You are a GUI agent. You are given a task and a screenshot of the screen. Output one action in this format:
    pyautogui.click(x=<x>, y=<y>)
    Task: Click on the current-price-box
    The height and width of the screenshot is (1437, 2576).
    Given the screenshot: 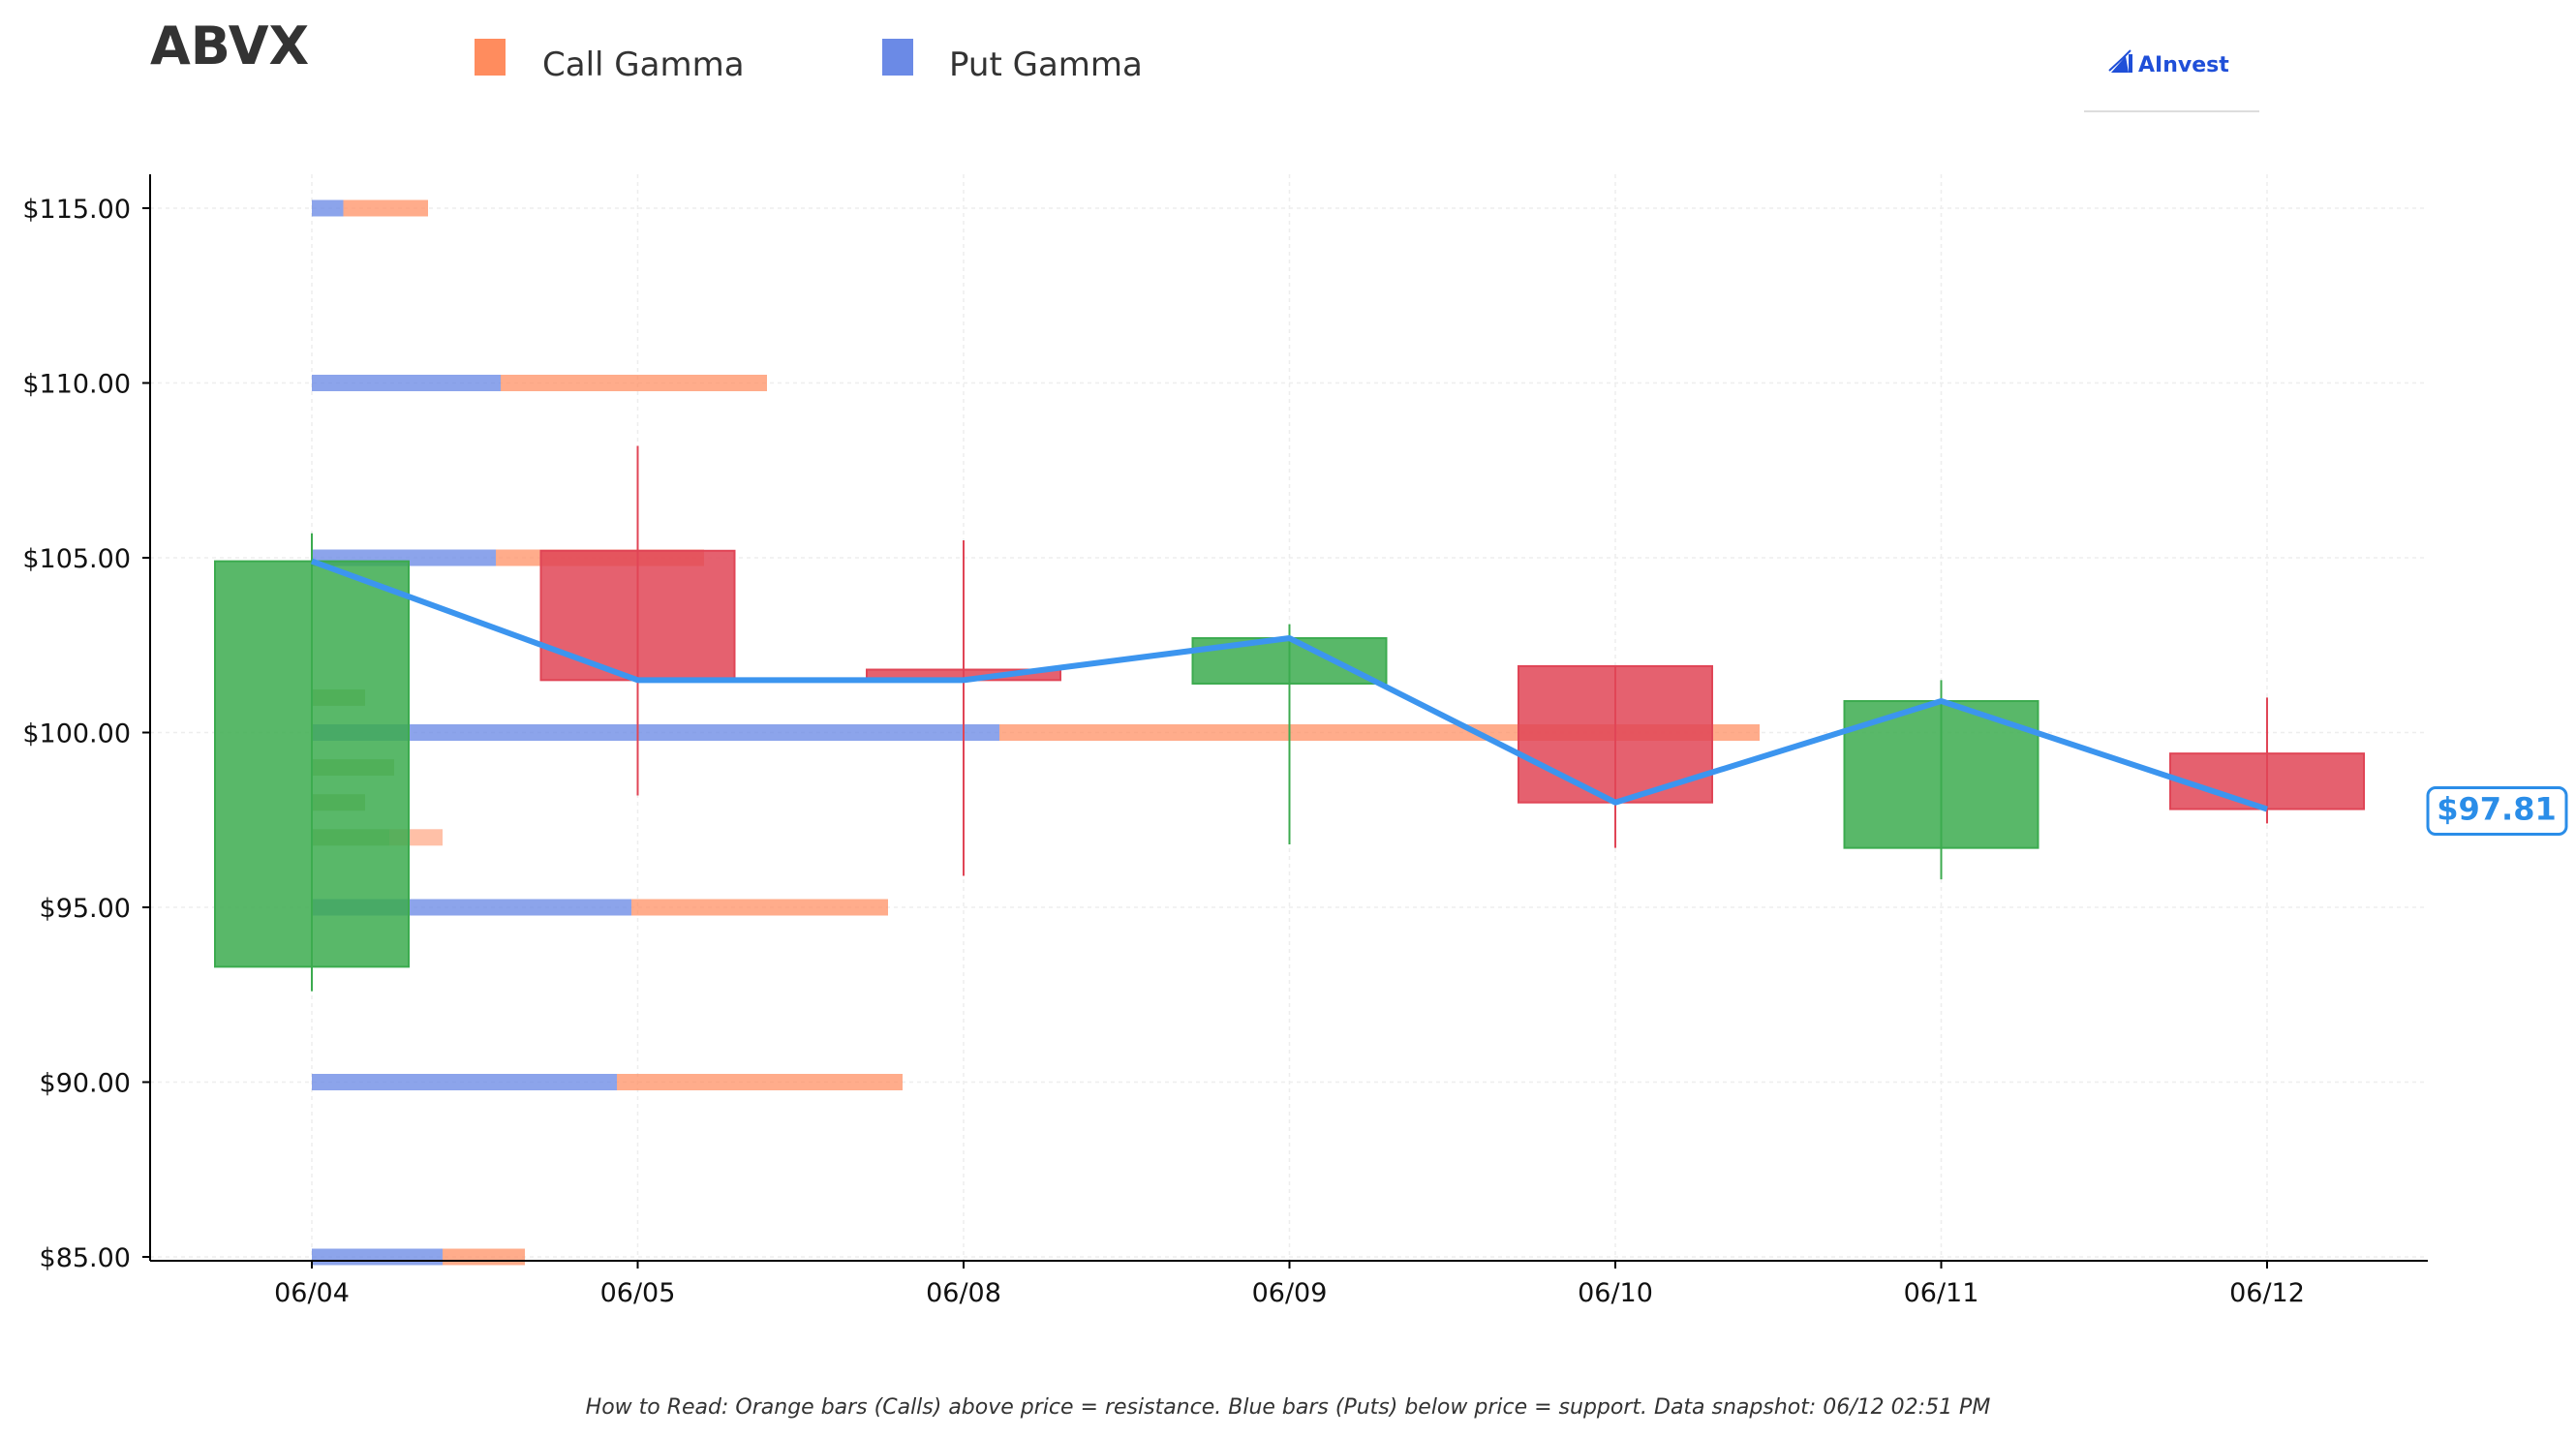 What is the action you would take?
    pyautogui.click(x=2497, y=812)
    